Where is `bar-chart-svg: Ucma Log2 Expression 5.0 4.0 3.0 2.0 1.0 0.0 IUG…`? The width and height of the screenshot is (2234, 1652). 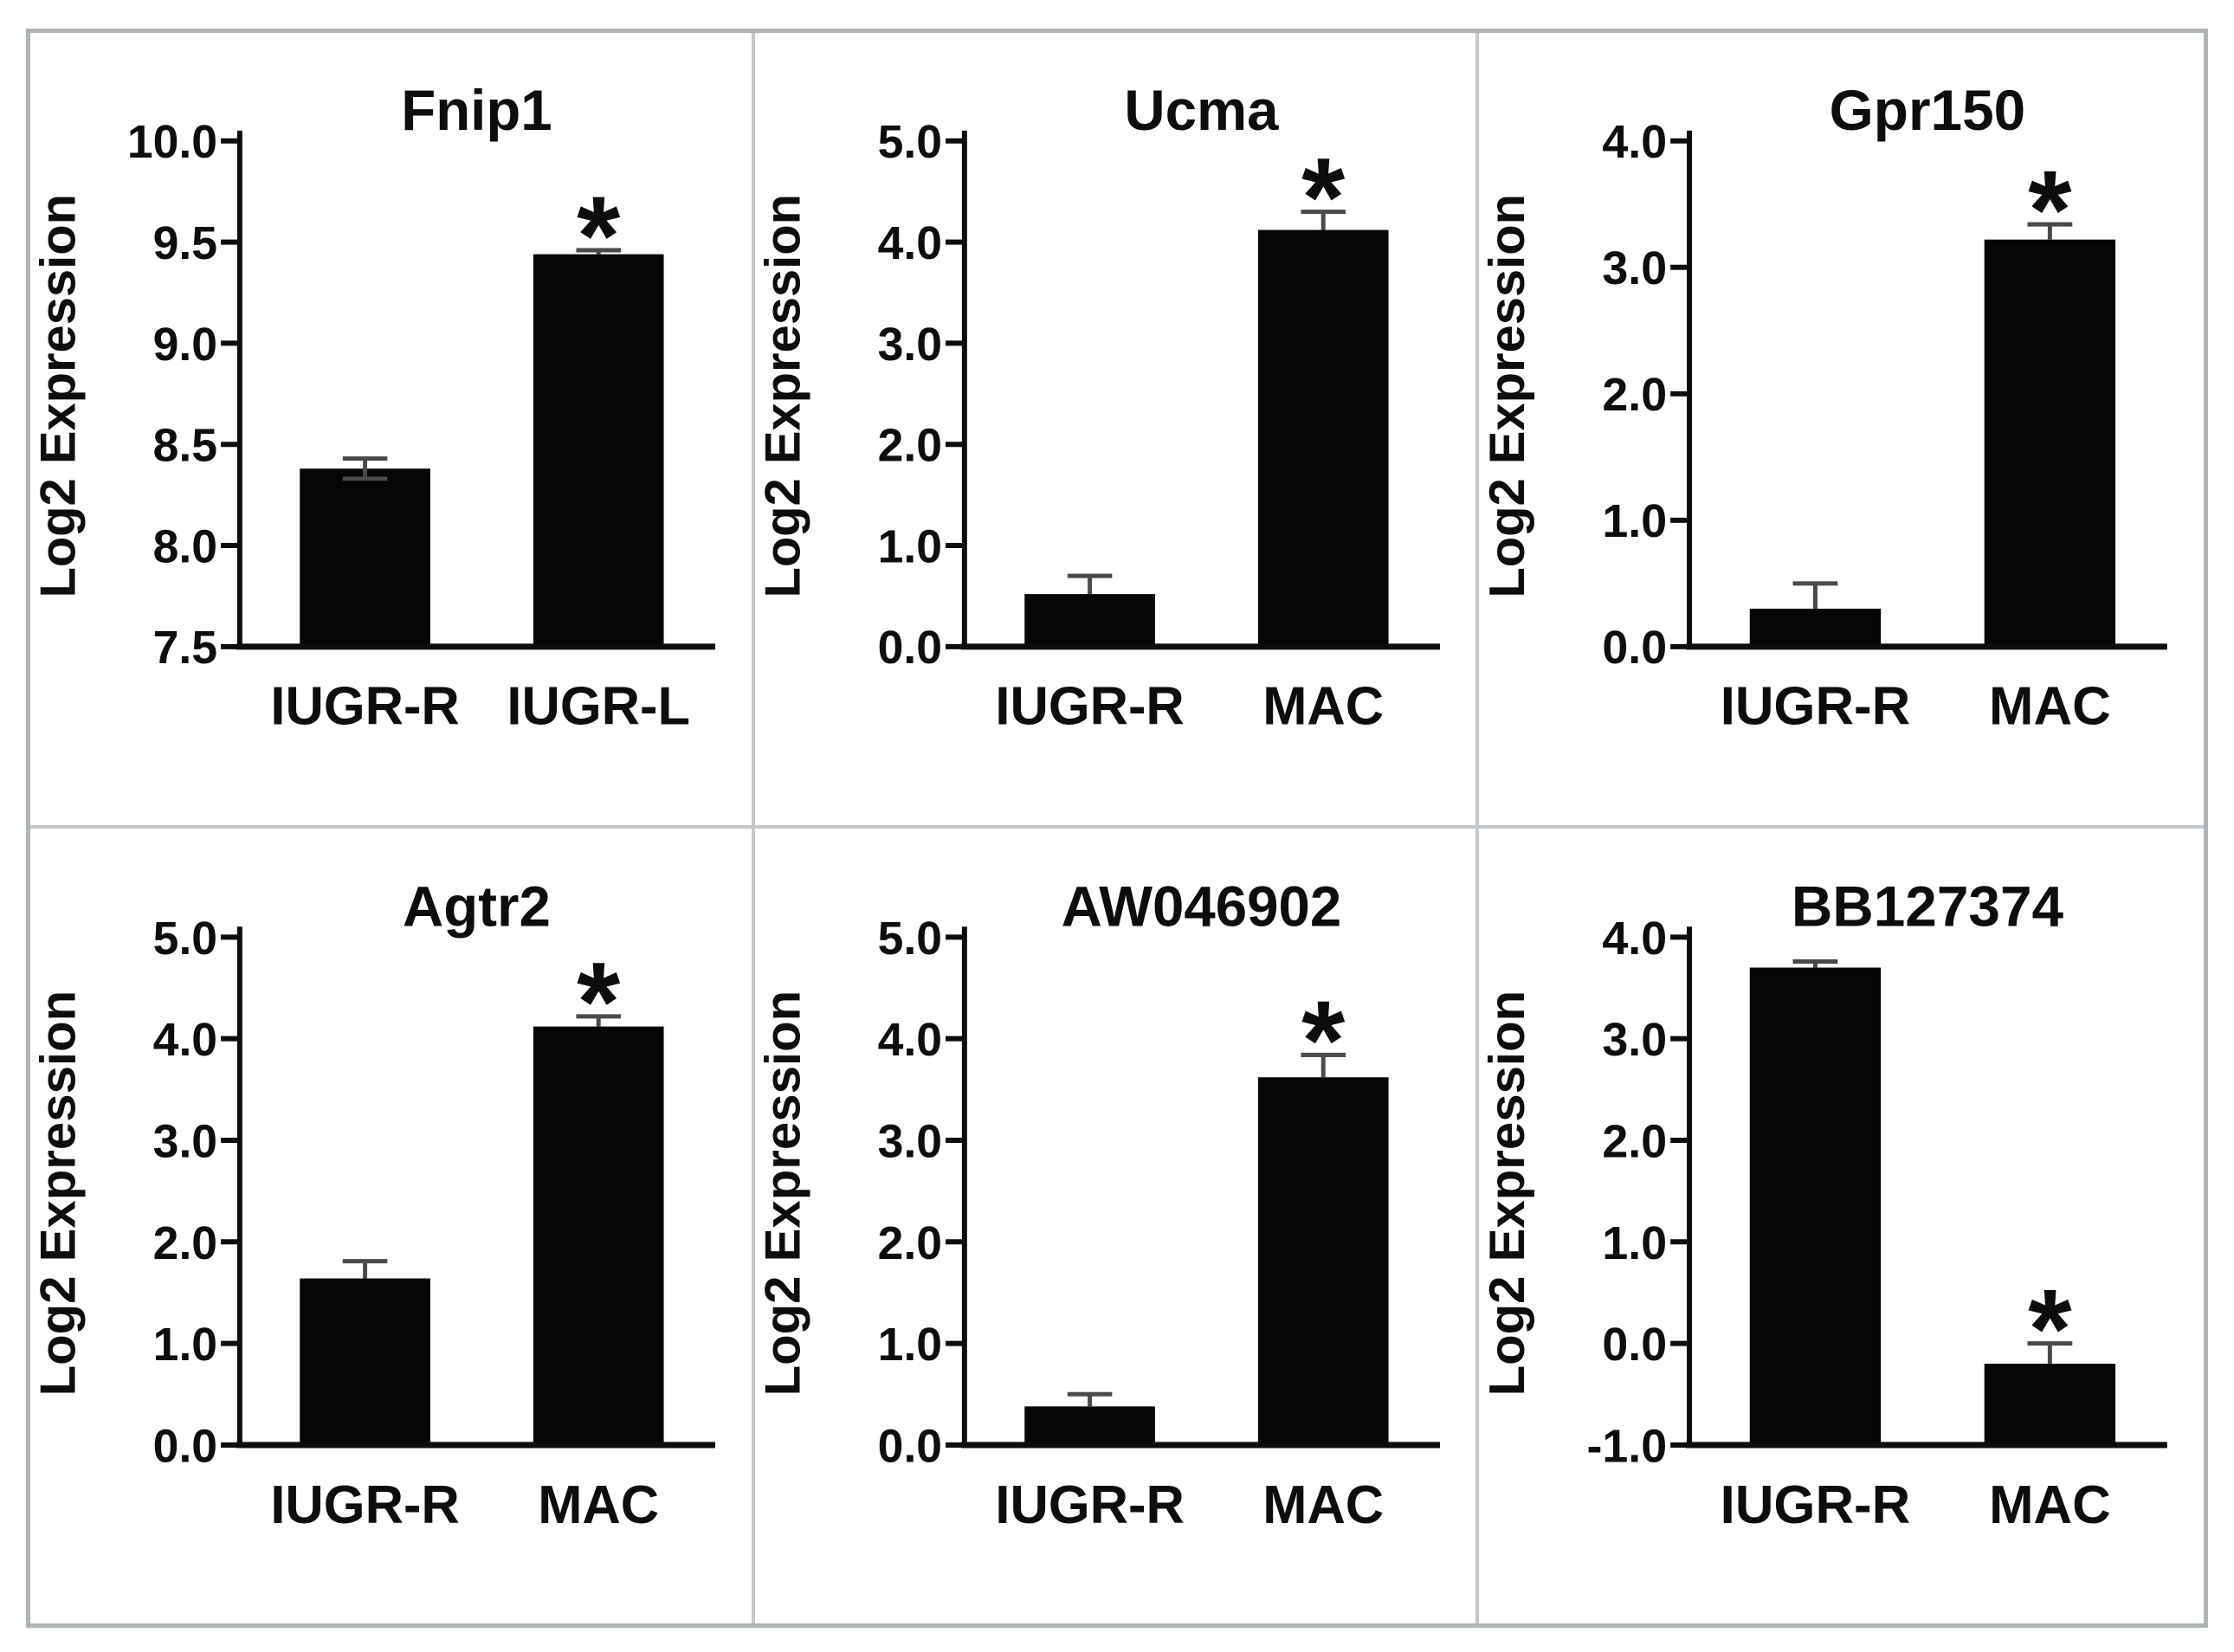
bar-chart-svg: Ucma Log2 Expression 5.0 4.0 3.0 2.0 1.0 0.0 IUG… is located at coordinates (1098, 408).